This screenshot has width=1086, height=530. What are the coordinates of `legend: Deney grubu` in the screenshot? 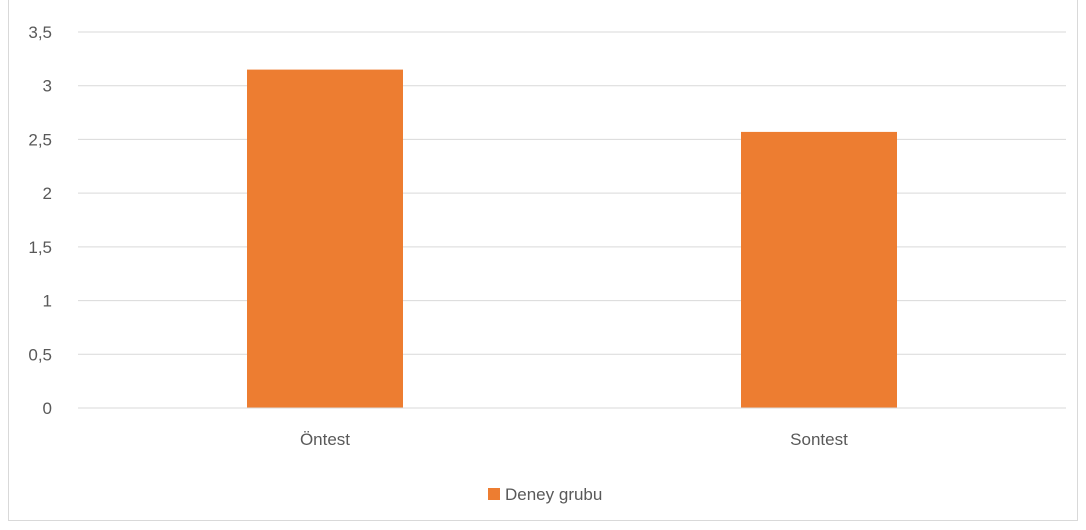 It's located at (545, 494).